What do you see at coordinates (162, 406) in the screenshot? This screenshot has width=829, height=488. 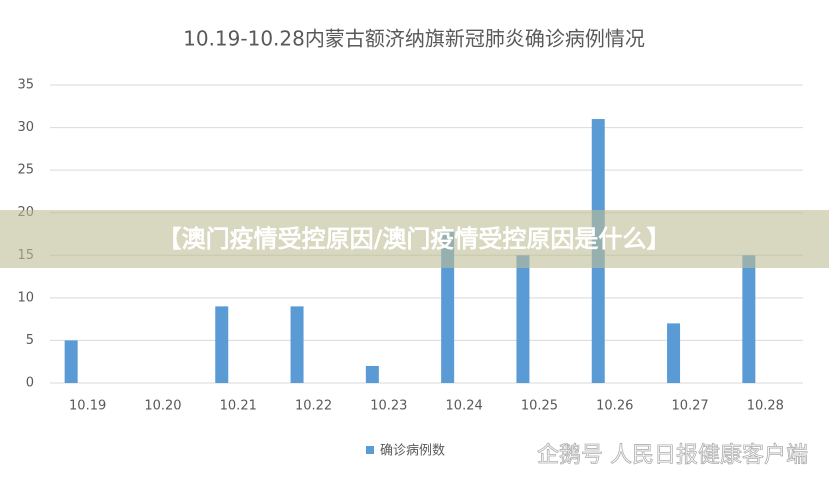 I see `x-tick-label: 10.20` at bounding box center [162, 406].